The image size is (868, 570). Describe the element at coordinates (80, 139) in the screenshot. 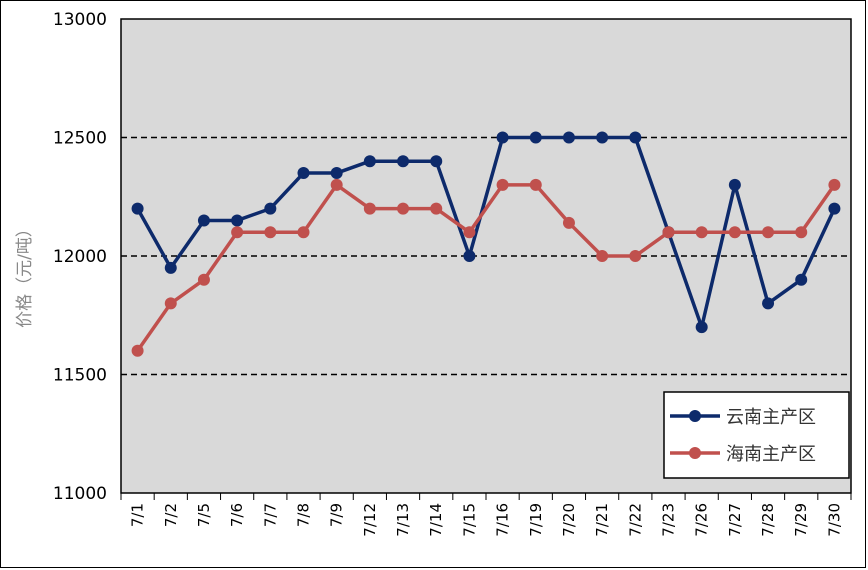

I see `y-tick-label: 12500` at that location.